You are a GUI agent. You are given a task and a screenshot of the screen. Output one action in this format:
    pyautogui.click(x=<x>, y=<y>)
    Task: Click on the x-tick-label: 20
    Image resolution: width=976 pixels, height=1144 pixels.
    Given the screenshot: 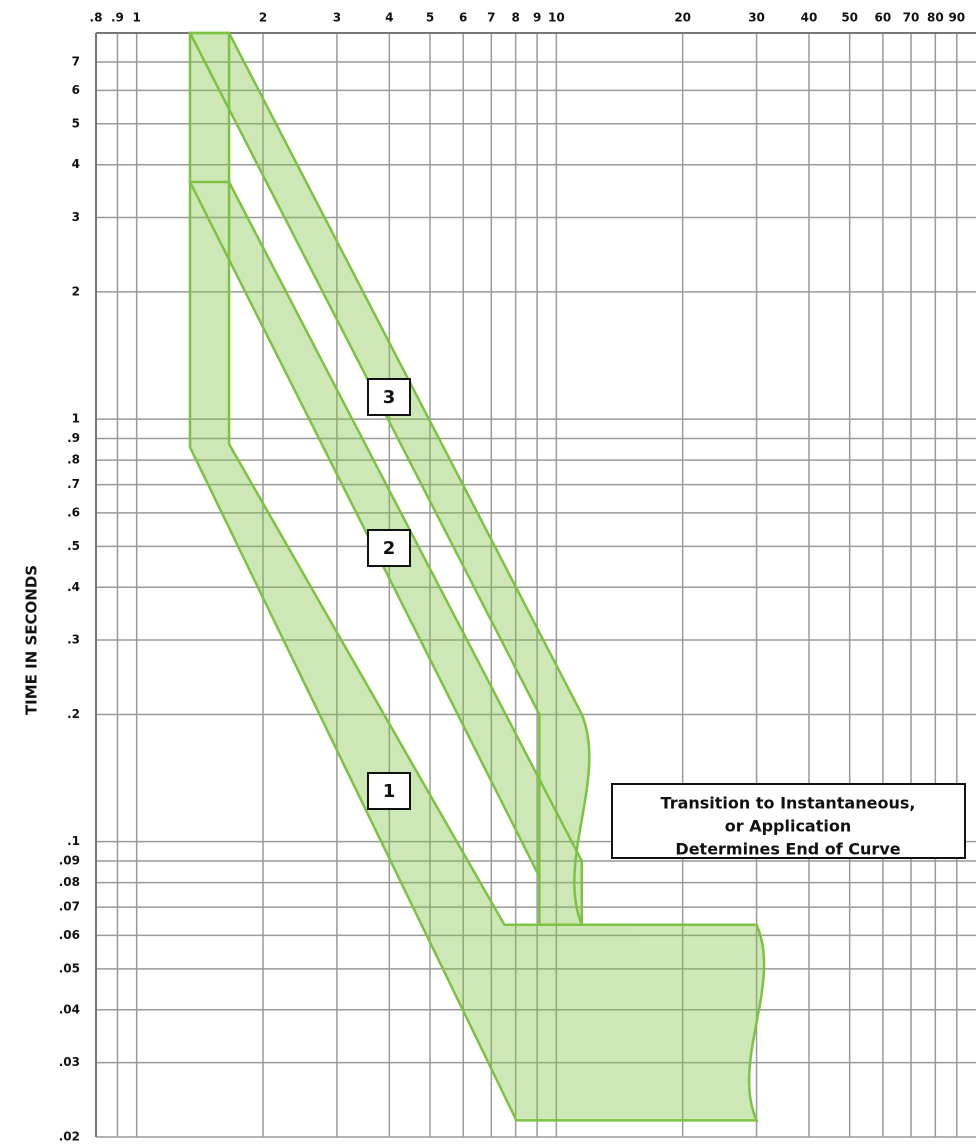 What is the action you would take?
    pyautogui.click(x=682, y=18)
    